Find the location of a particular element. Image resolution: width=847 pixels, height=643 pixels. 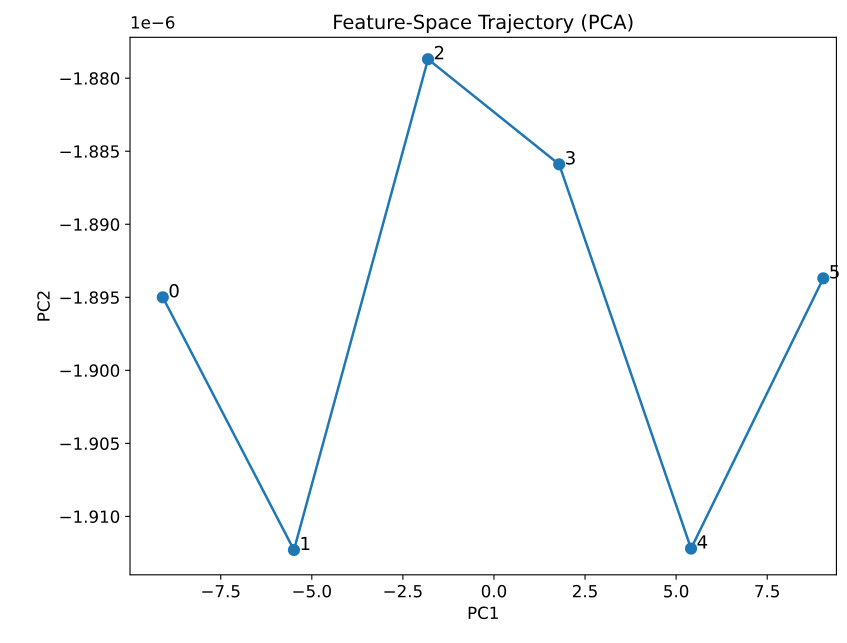

x-tick-label: 7.5 is located at coordinates (767, 591).